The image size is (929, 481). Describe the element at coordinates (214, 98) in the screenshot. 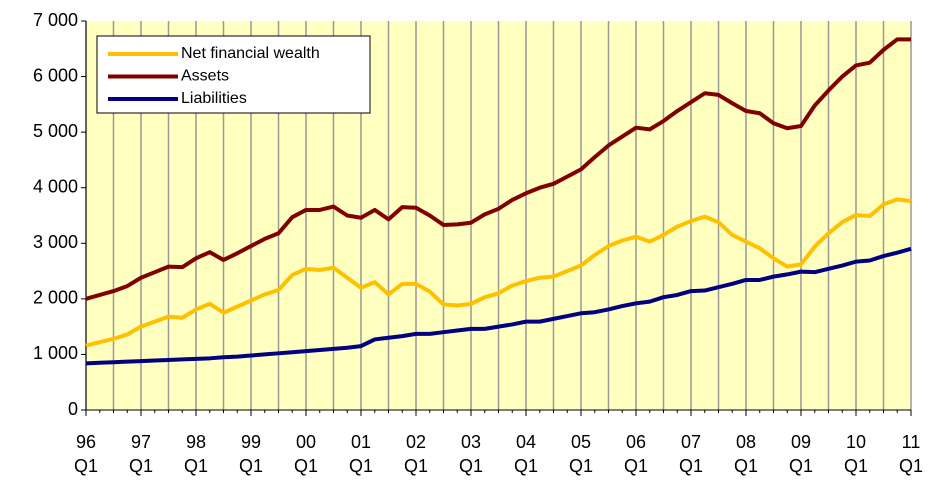

I see `legend-label: Liabilities` at that location.